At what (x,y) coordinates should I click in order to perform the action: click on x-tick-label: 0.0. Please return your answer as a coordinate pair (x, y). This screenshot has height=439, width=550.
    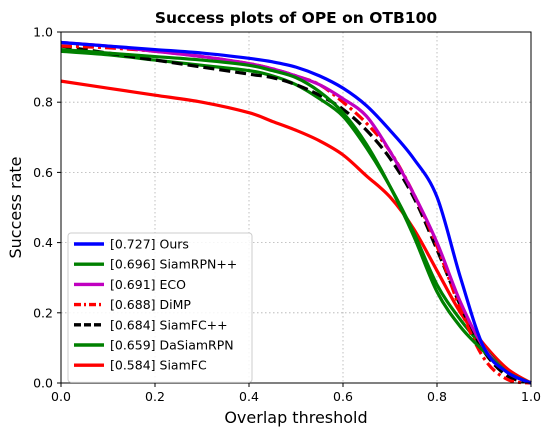
    Looking at the image, I should click on (61, 396).